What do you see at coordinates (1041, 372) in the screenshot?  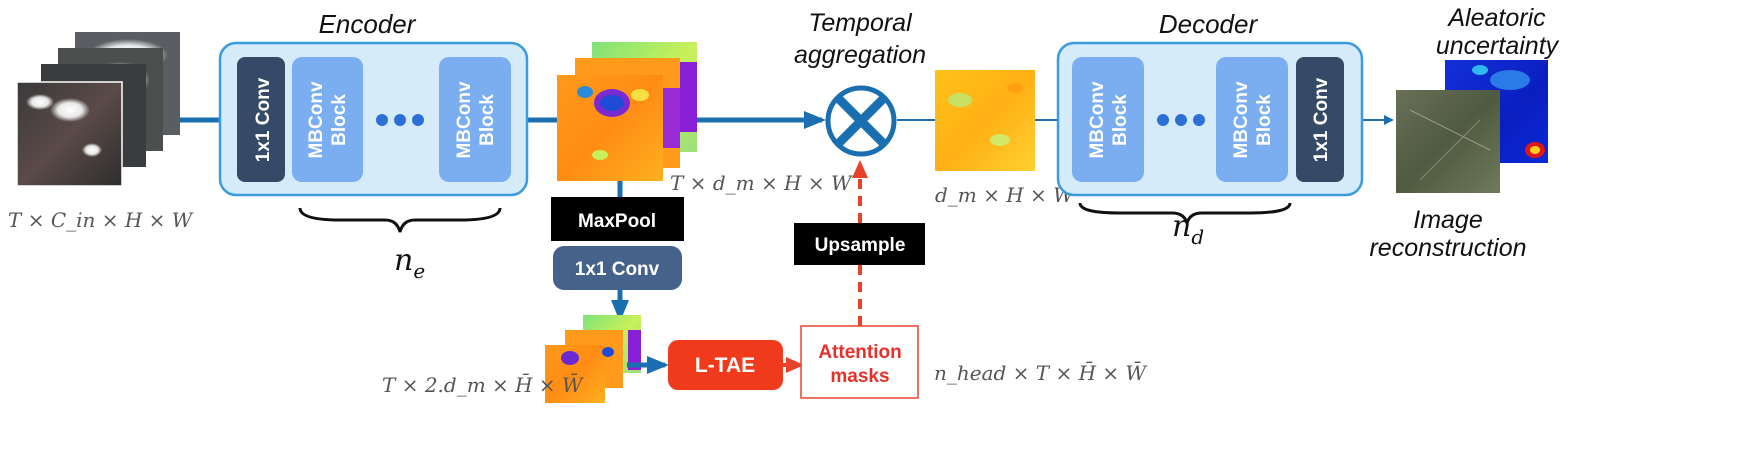 I see `masks-shape-label: n_head × T × H̄ × W̄` at bounding box center [1041, 372].